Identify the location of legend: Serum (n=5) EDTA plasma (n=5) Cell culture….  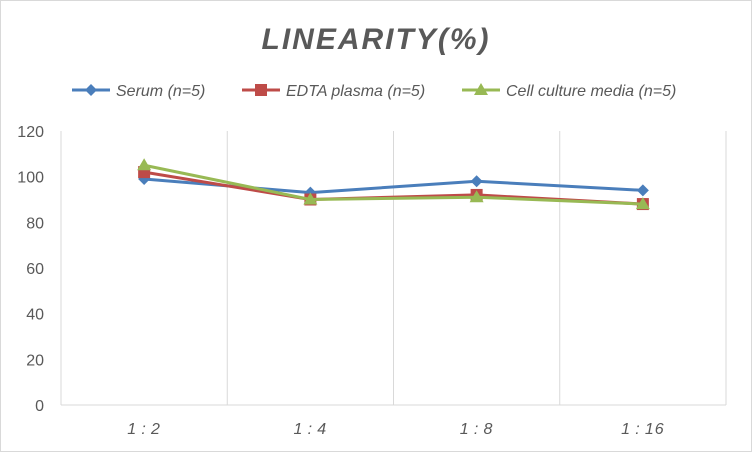
(374, 91).